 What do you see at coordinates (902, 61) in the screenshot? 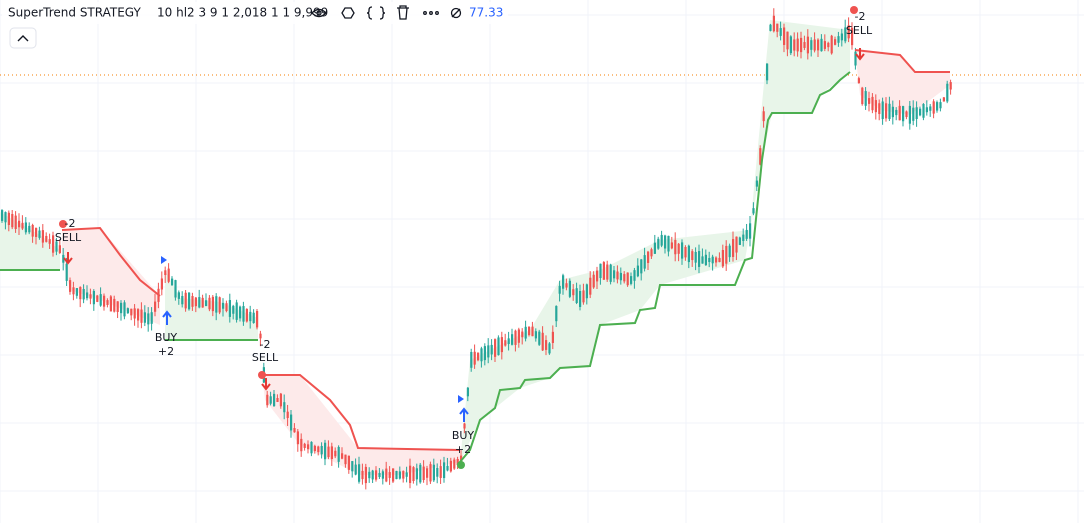
I see `supertrend-down` at bounding box center [902, 61].